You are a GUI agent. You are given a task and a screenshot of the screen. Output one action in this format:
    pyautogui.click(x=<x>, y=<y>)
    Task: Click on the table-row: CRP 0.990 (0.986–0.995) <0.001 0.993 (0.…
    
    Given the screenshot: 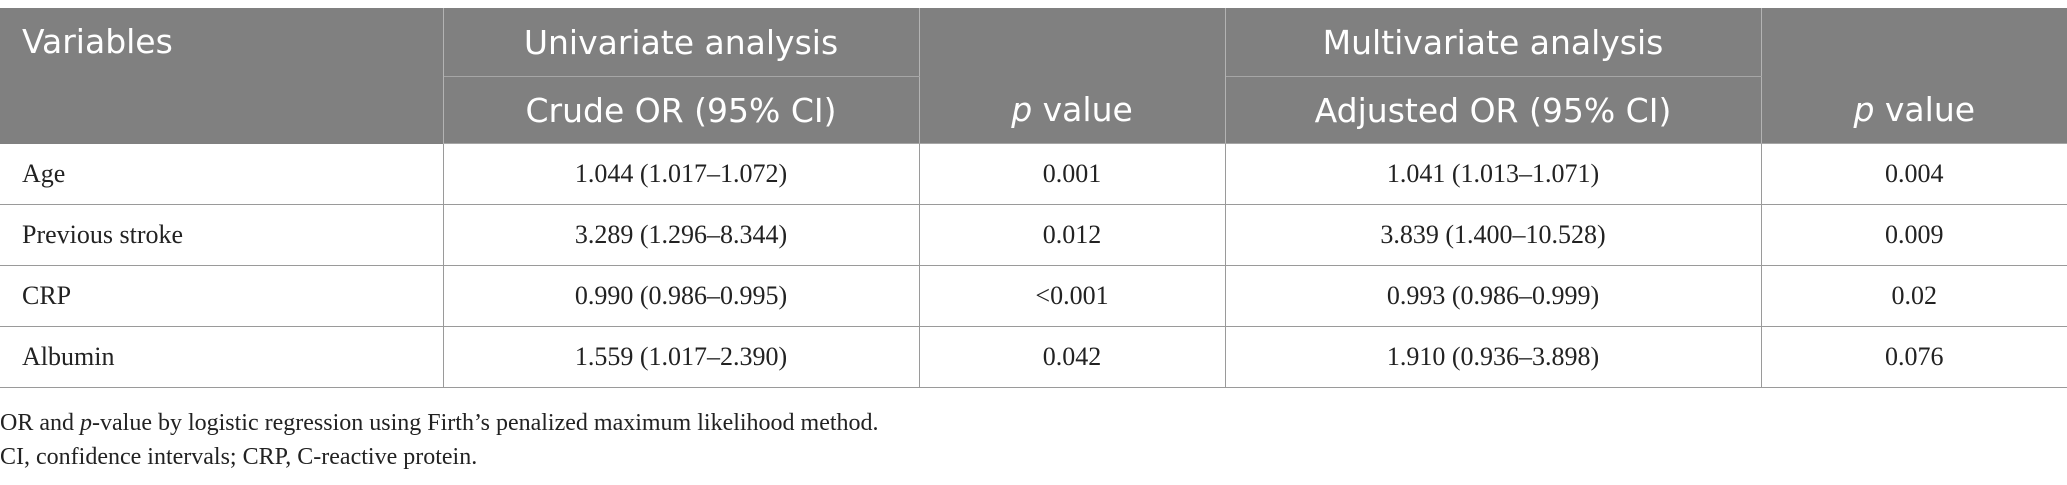 What is the action you would take?
    pyautogui.click(x=1033, y=296)
    